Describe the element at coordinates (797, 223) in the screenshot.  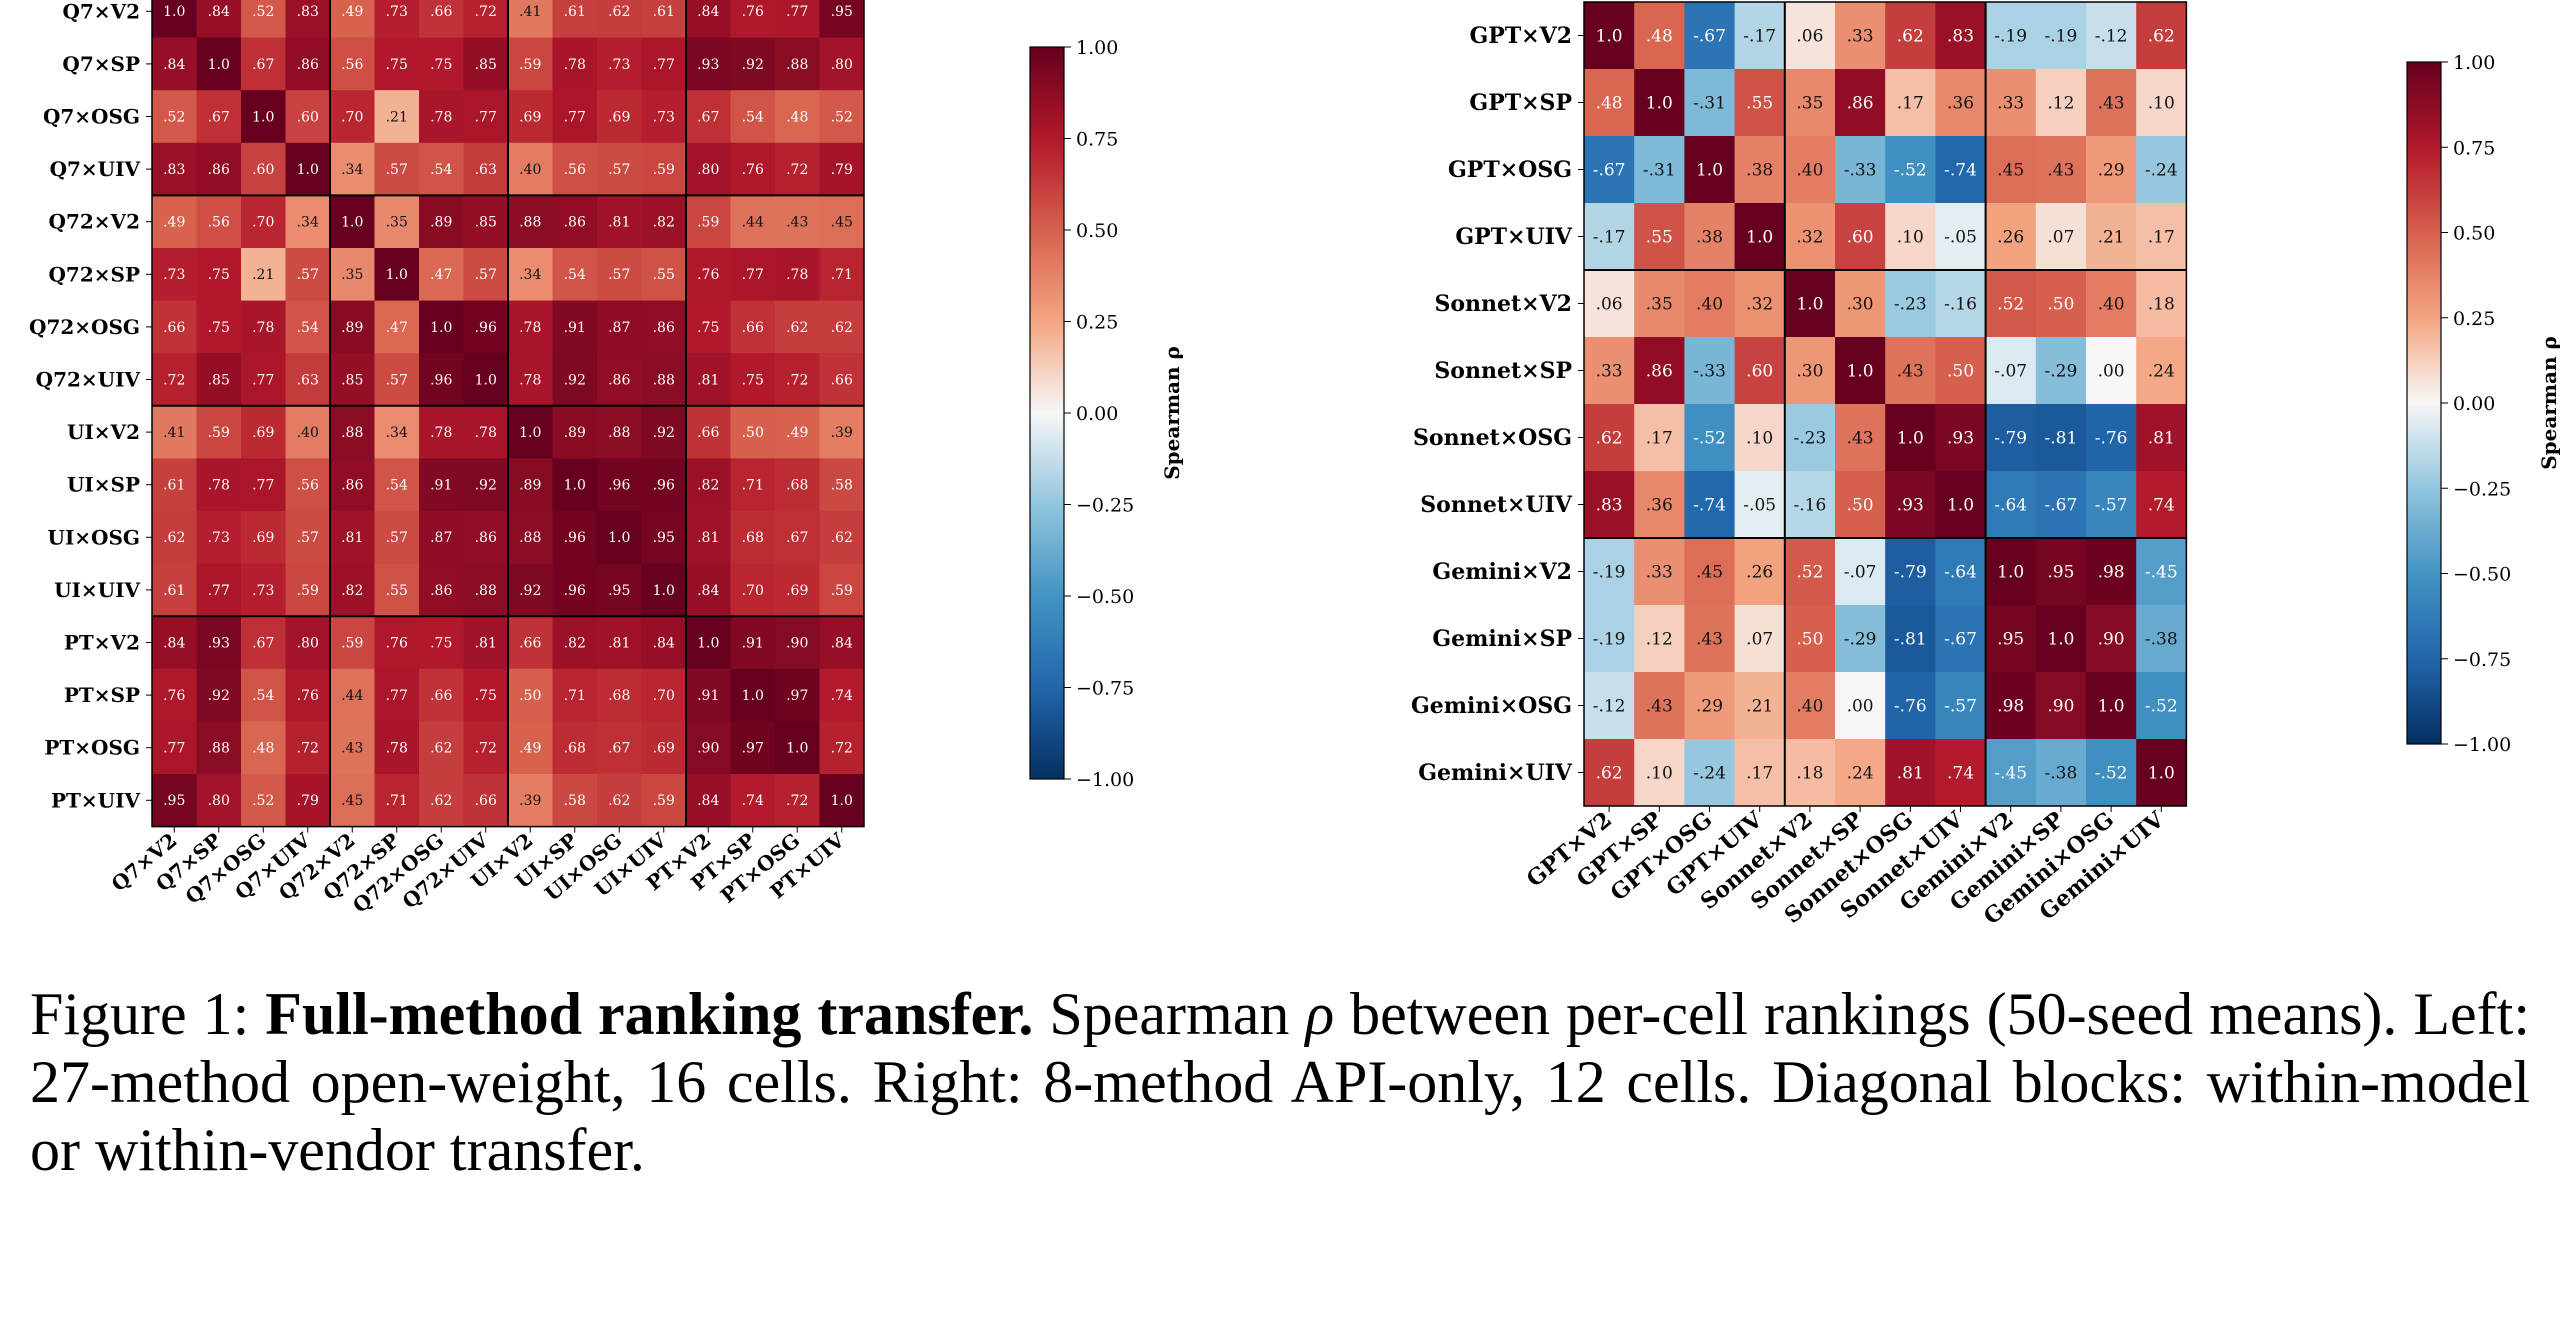
I see `cell-value-label: .43` at that location.